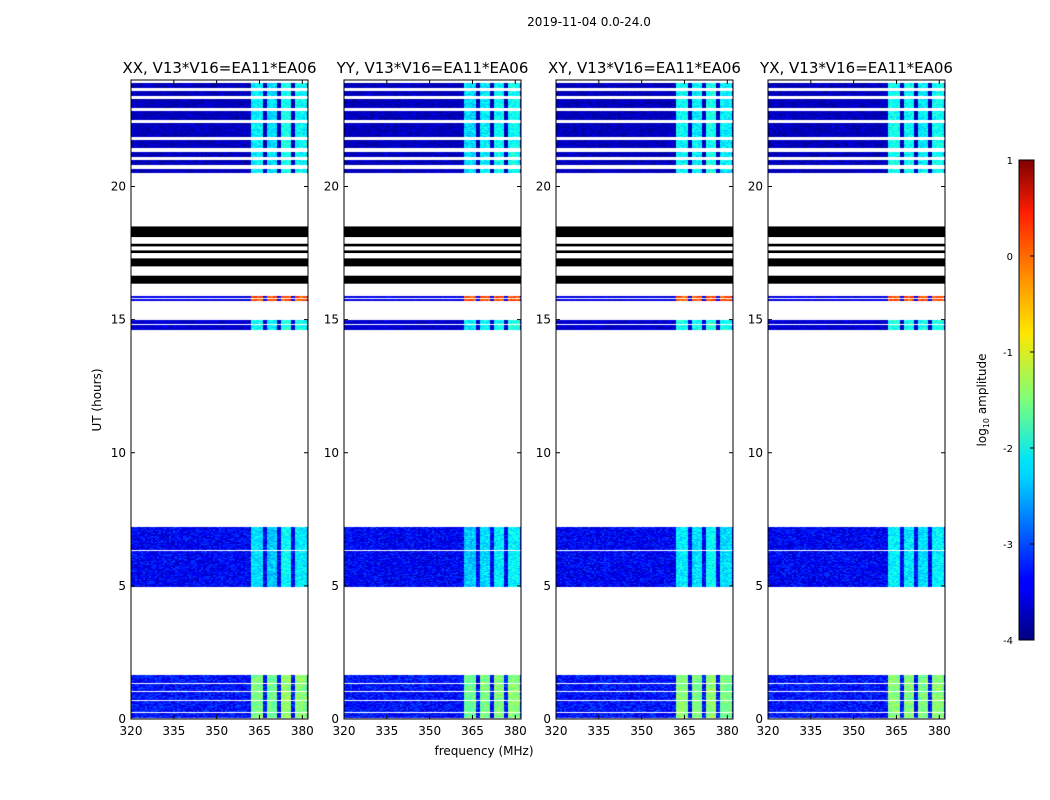 This screenshot has height=800, width=1050. I want to click on panel-2-xtick-label: 365, so click(684, 731).